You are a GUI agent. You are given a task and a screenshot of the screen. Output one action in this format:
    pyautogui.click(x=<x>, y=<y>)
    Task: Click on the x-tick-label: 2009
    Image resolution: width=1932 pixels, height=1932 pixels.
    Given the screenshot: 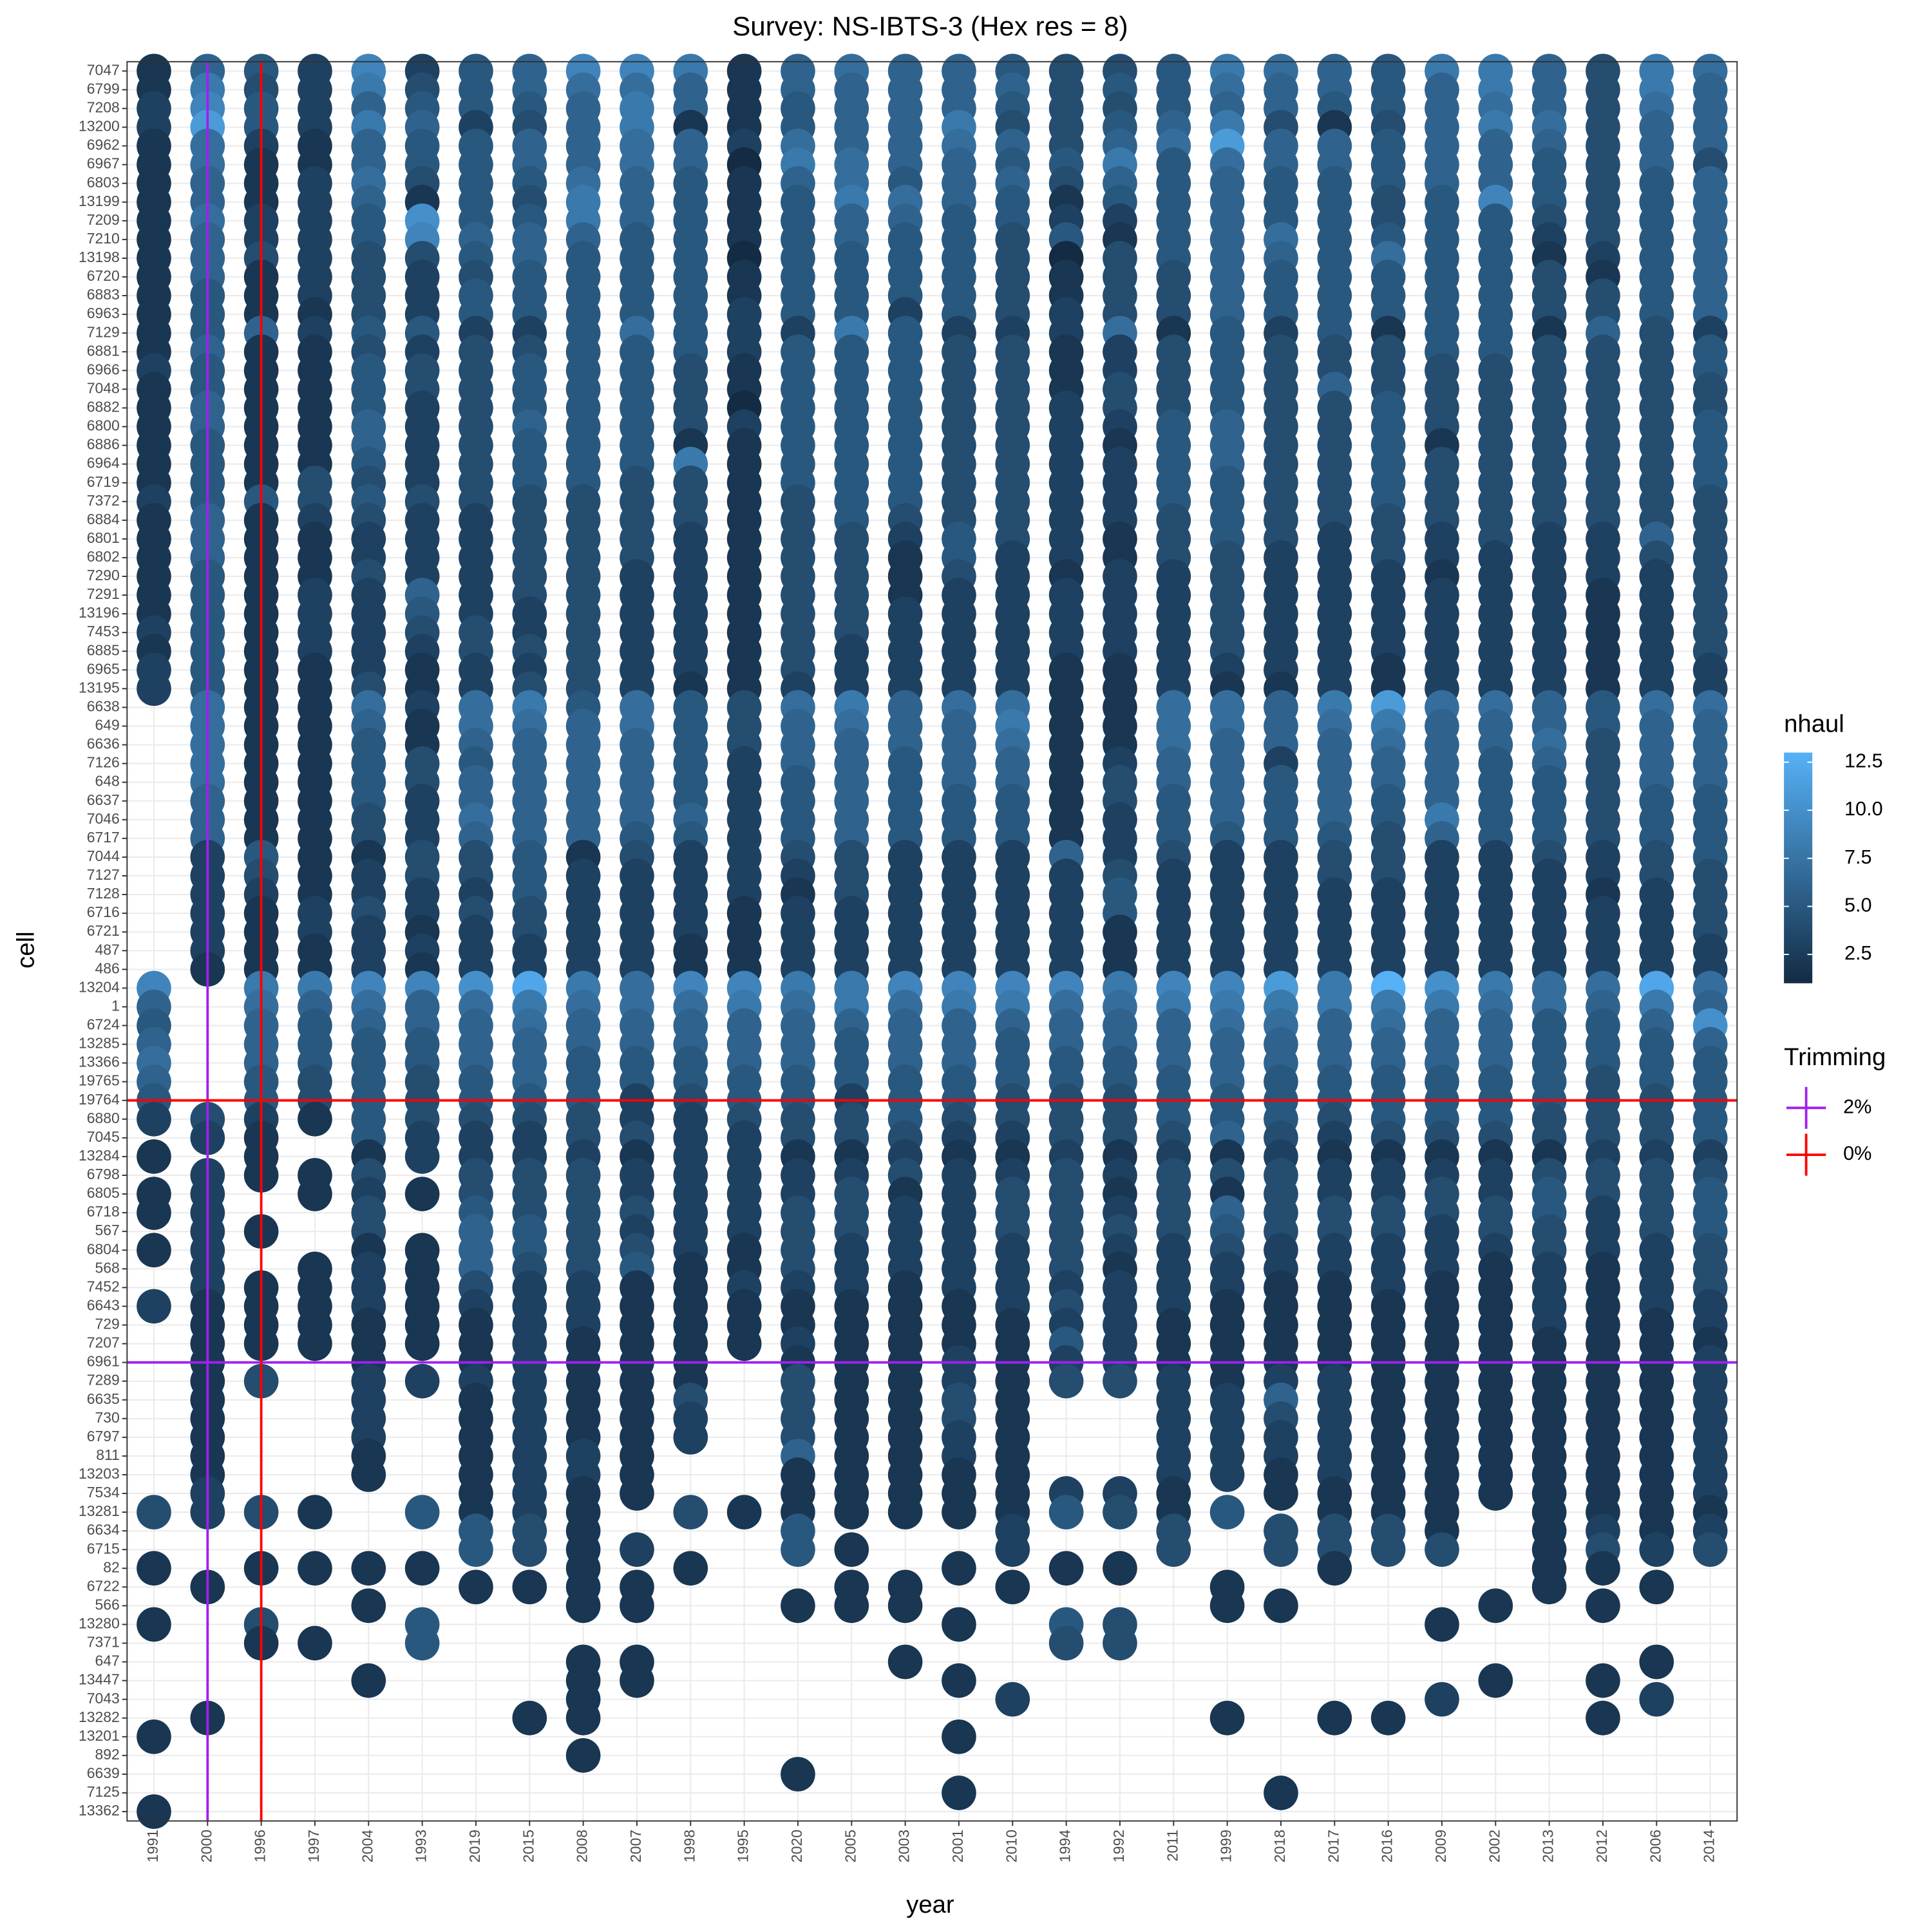 What is the action you would take?
    pyautogui.click(x=1440, y=1846)
    